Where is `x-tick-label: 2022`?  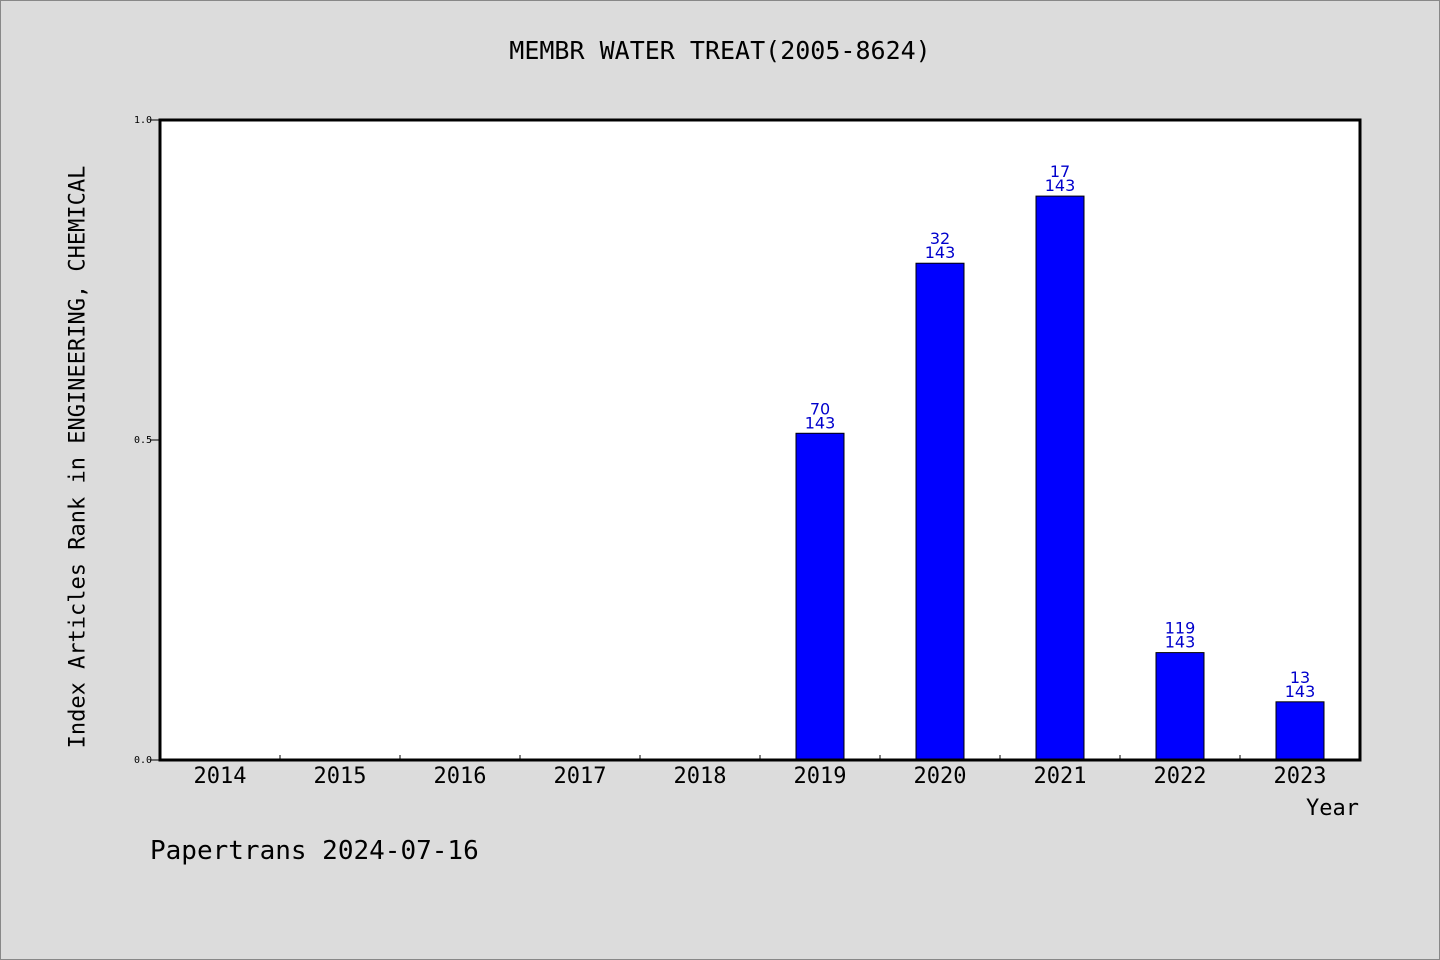
x-tick-label: 2022 is located at coordinates (1180, 776).